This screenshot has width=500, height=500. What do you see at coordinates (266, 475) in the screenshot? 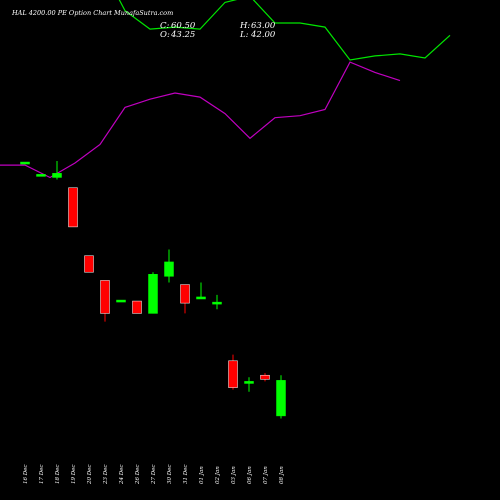
I see `x-tick-label: 07 Jan` at bounding box center [266, 475].